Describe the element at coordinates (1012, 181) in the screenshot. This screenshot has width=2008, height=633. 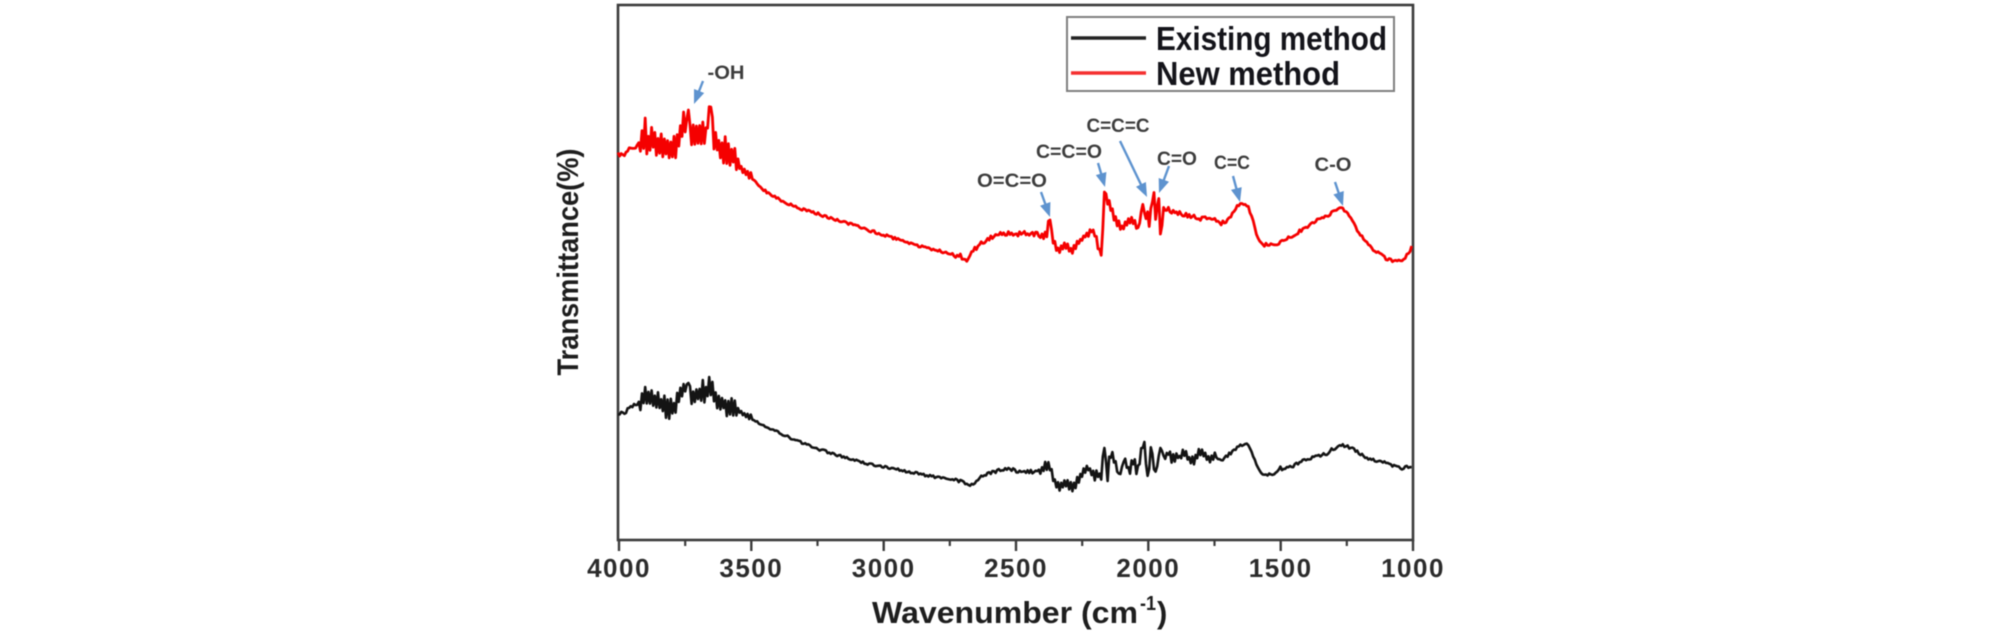
I see `svg-text: O=C=O` at that location.